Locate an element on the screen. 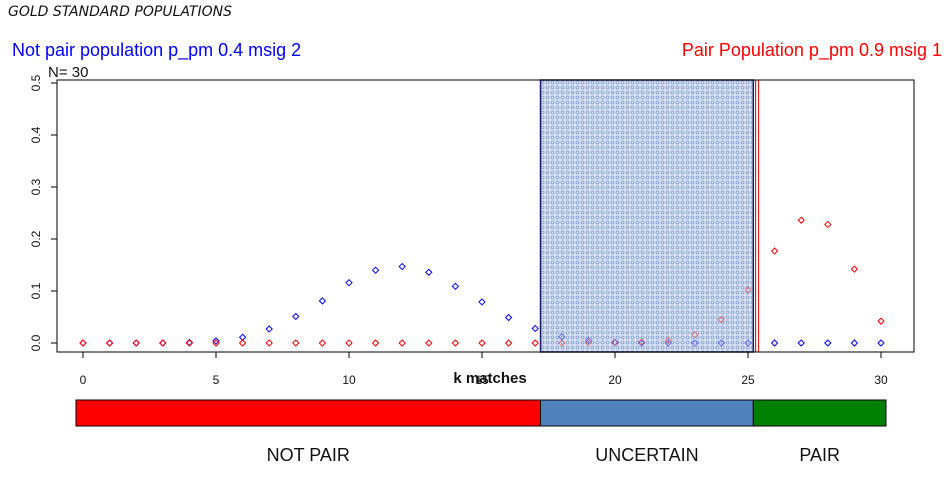  page-heading: GOLD STANDARD POPULATIONS is located at coordinates (120, 12).